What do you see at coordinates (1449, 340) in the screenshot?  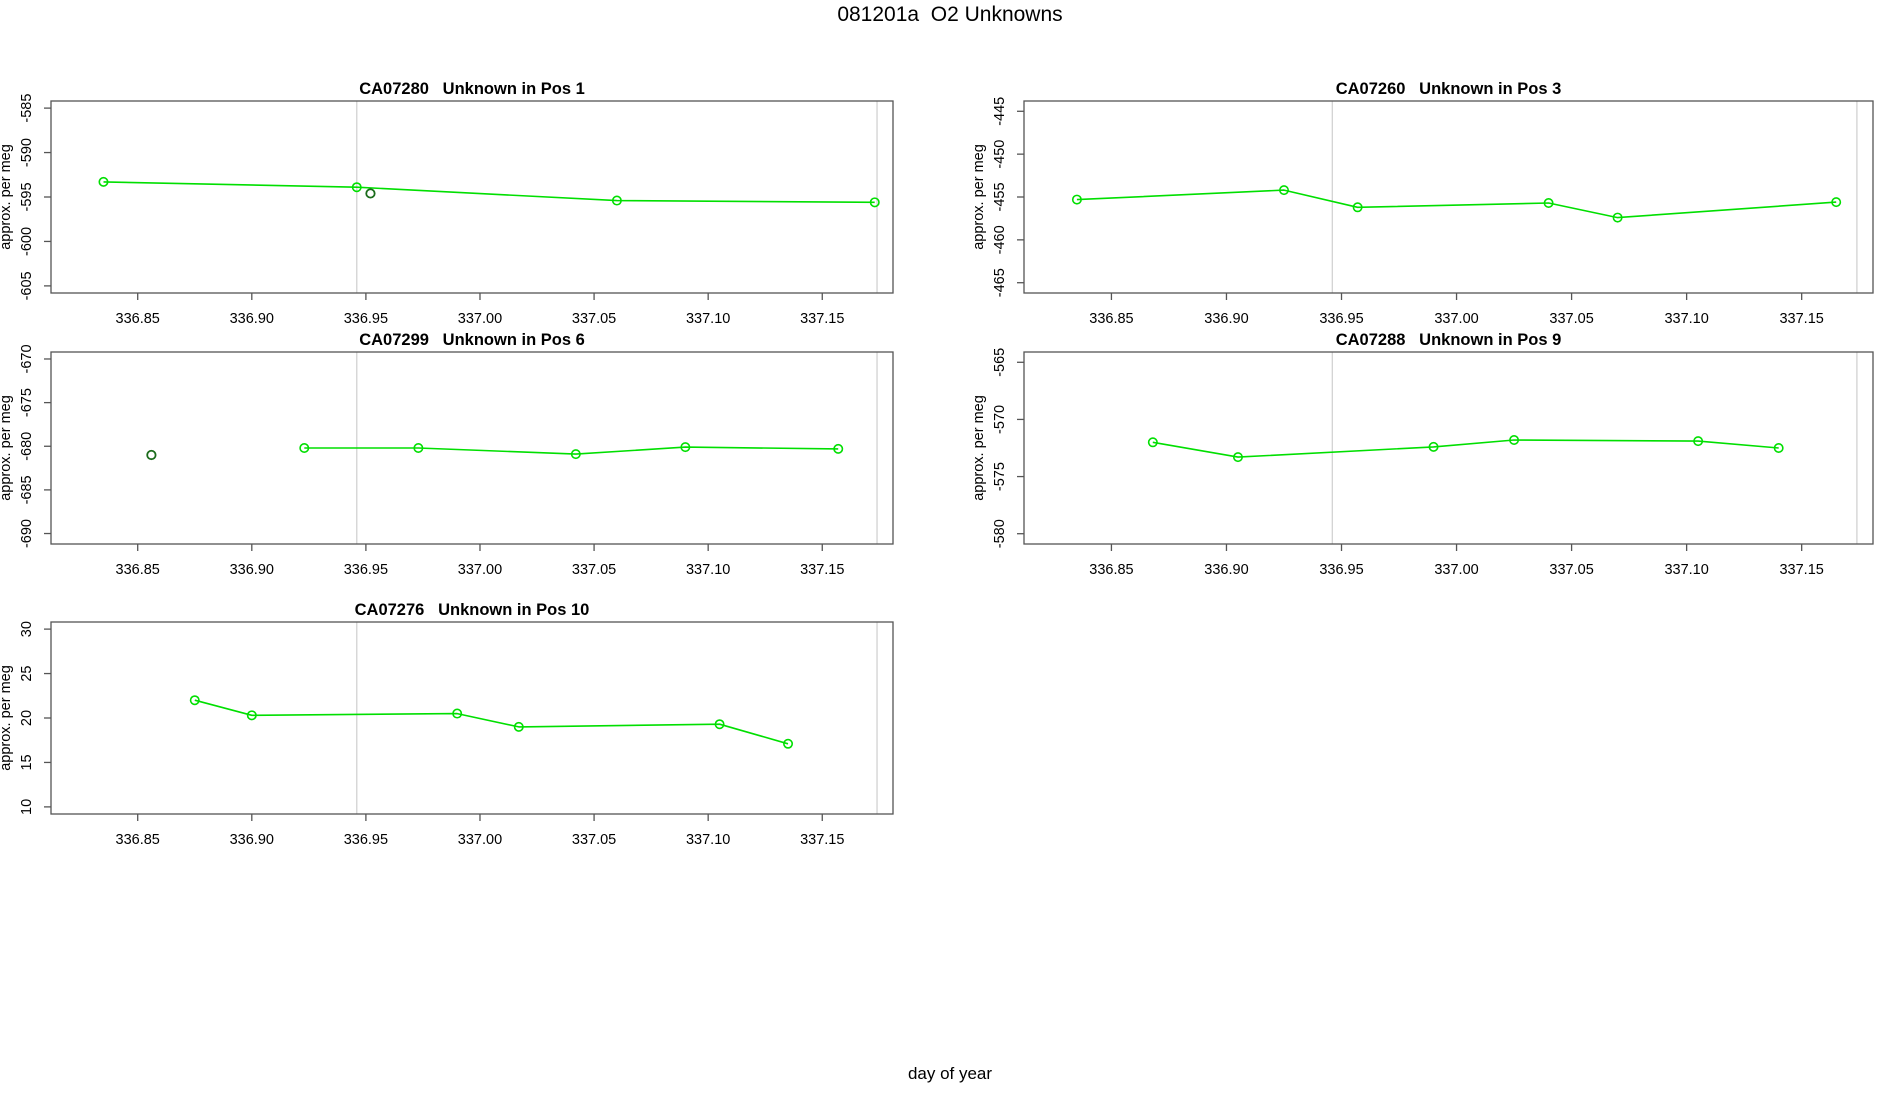 I see `panel-title: CA07288 Unknown in Pos 9` at bounding box center [1449, 340].